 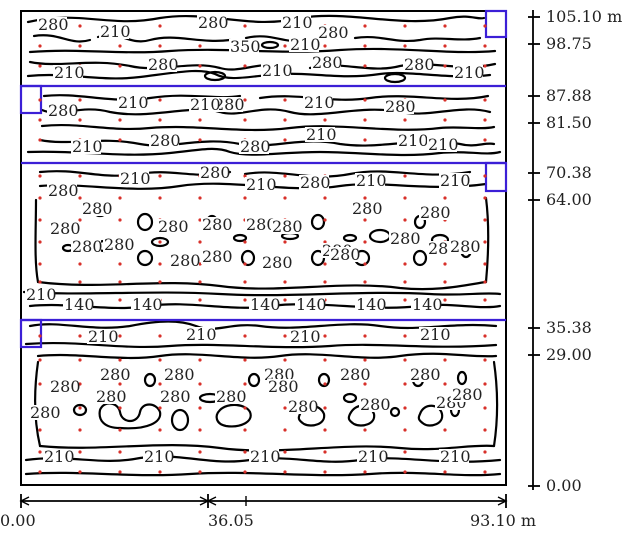 What do you see at coordinates (569, 43) in the screenshot?
I see `right-scale-label: 98.75` at bounding box center [569, 43].